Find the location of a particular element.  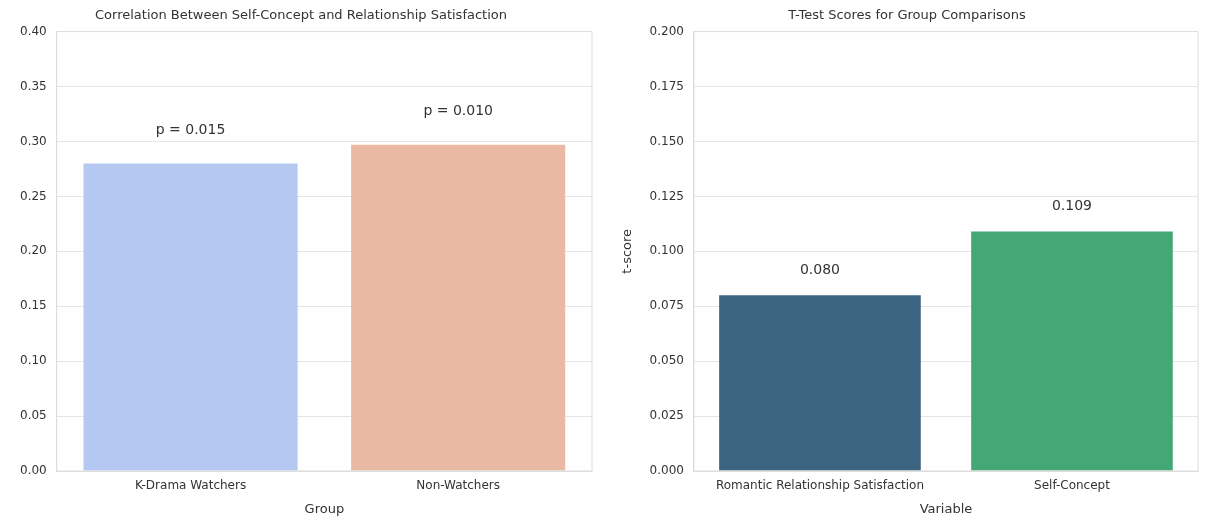

y-tick-label: 0.40 is located at coordinates (33, 30).